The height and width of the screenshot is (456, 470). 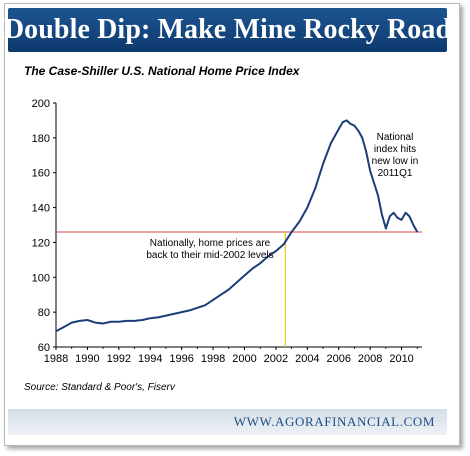 I want to click on x-tick-label: 2004, so click(x=307, y=359).